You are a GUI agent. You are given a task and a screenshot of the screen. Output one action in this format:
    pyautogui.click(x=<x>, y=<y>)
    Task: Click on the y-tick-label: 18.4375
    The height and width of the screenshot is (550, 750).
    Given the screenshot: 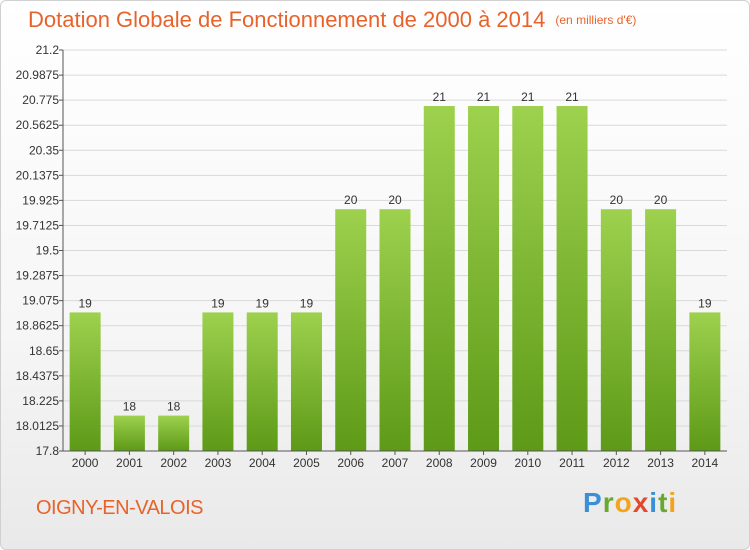 What is the action you would take?
    pyautogui.click(x=38, y=376)
    